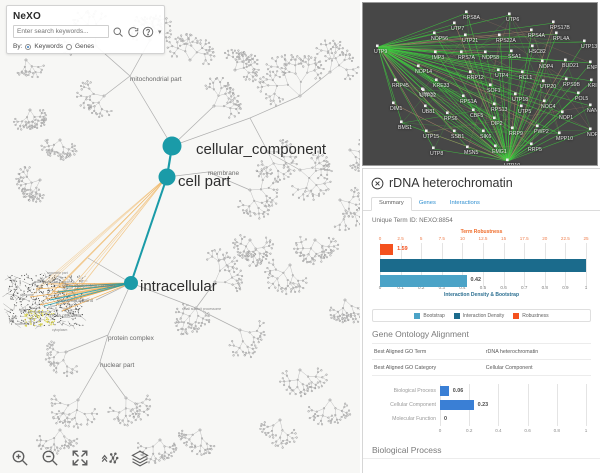  Describe the element at coordinates (48, 46) in the screenshot. I see `radio-keywords-label: Keywords` at that location.